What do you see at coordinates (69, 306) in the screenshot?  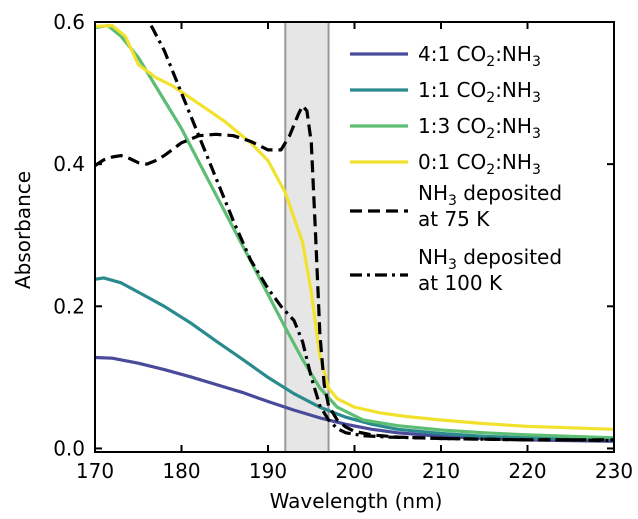 I see `y-tick-label: 0.2` at bounding box center [69, 306].